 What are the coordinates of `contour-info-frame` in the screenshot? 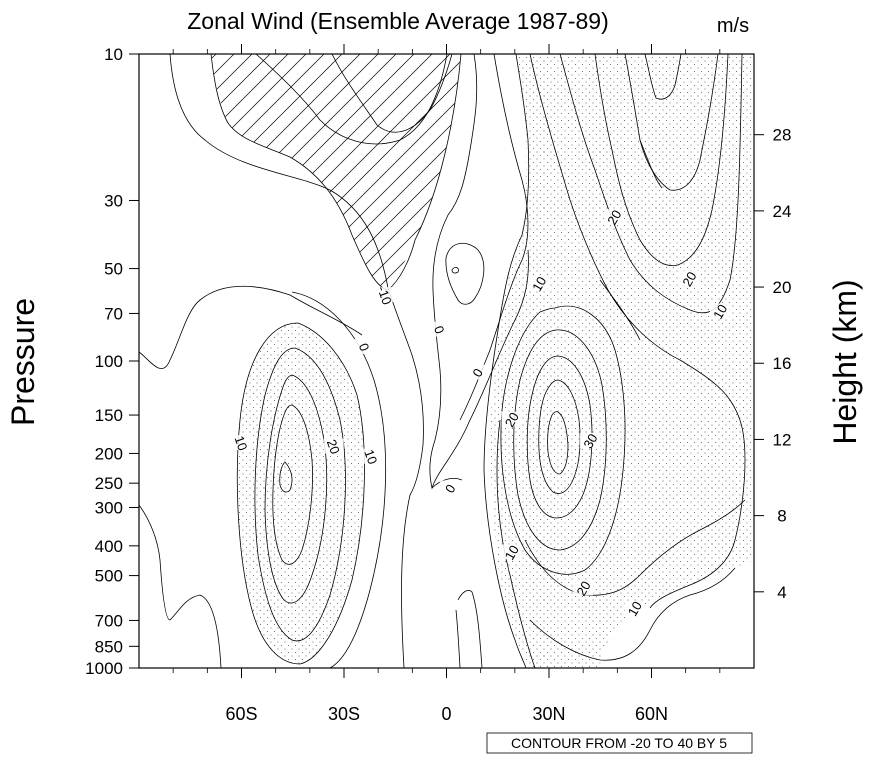 It's located at (619, 743).